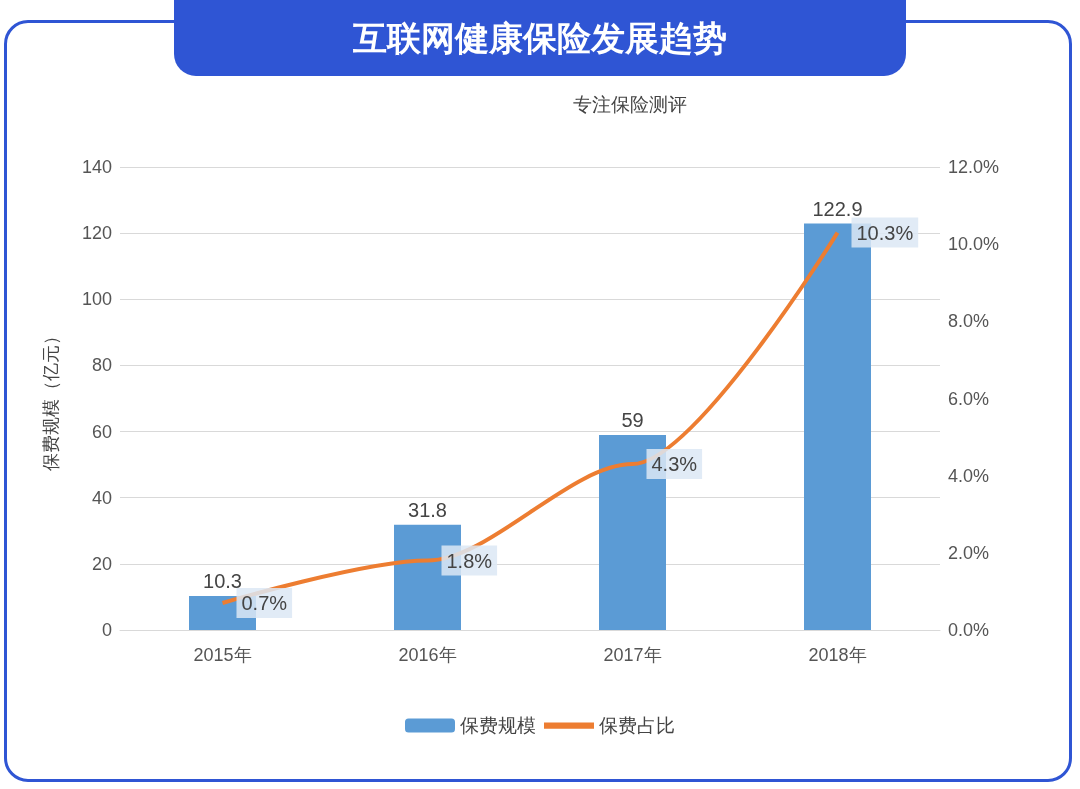 This screenshot has width=1080, height=789. Describe the element at coordinates (632, 419) in the screenshot. I see `data-label: 59` at that location.